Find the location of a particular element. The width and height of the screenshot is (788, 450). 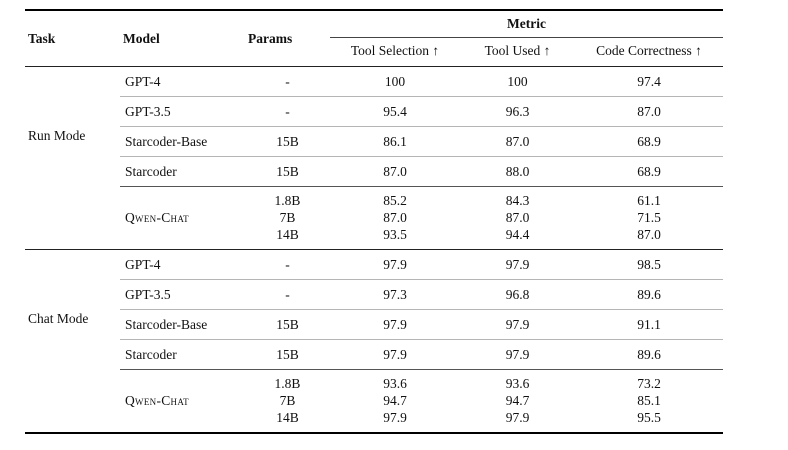

table-row: Starcoder 15B 97.9 97.9 89.6 is located at coordinates (374, 354).